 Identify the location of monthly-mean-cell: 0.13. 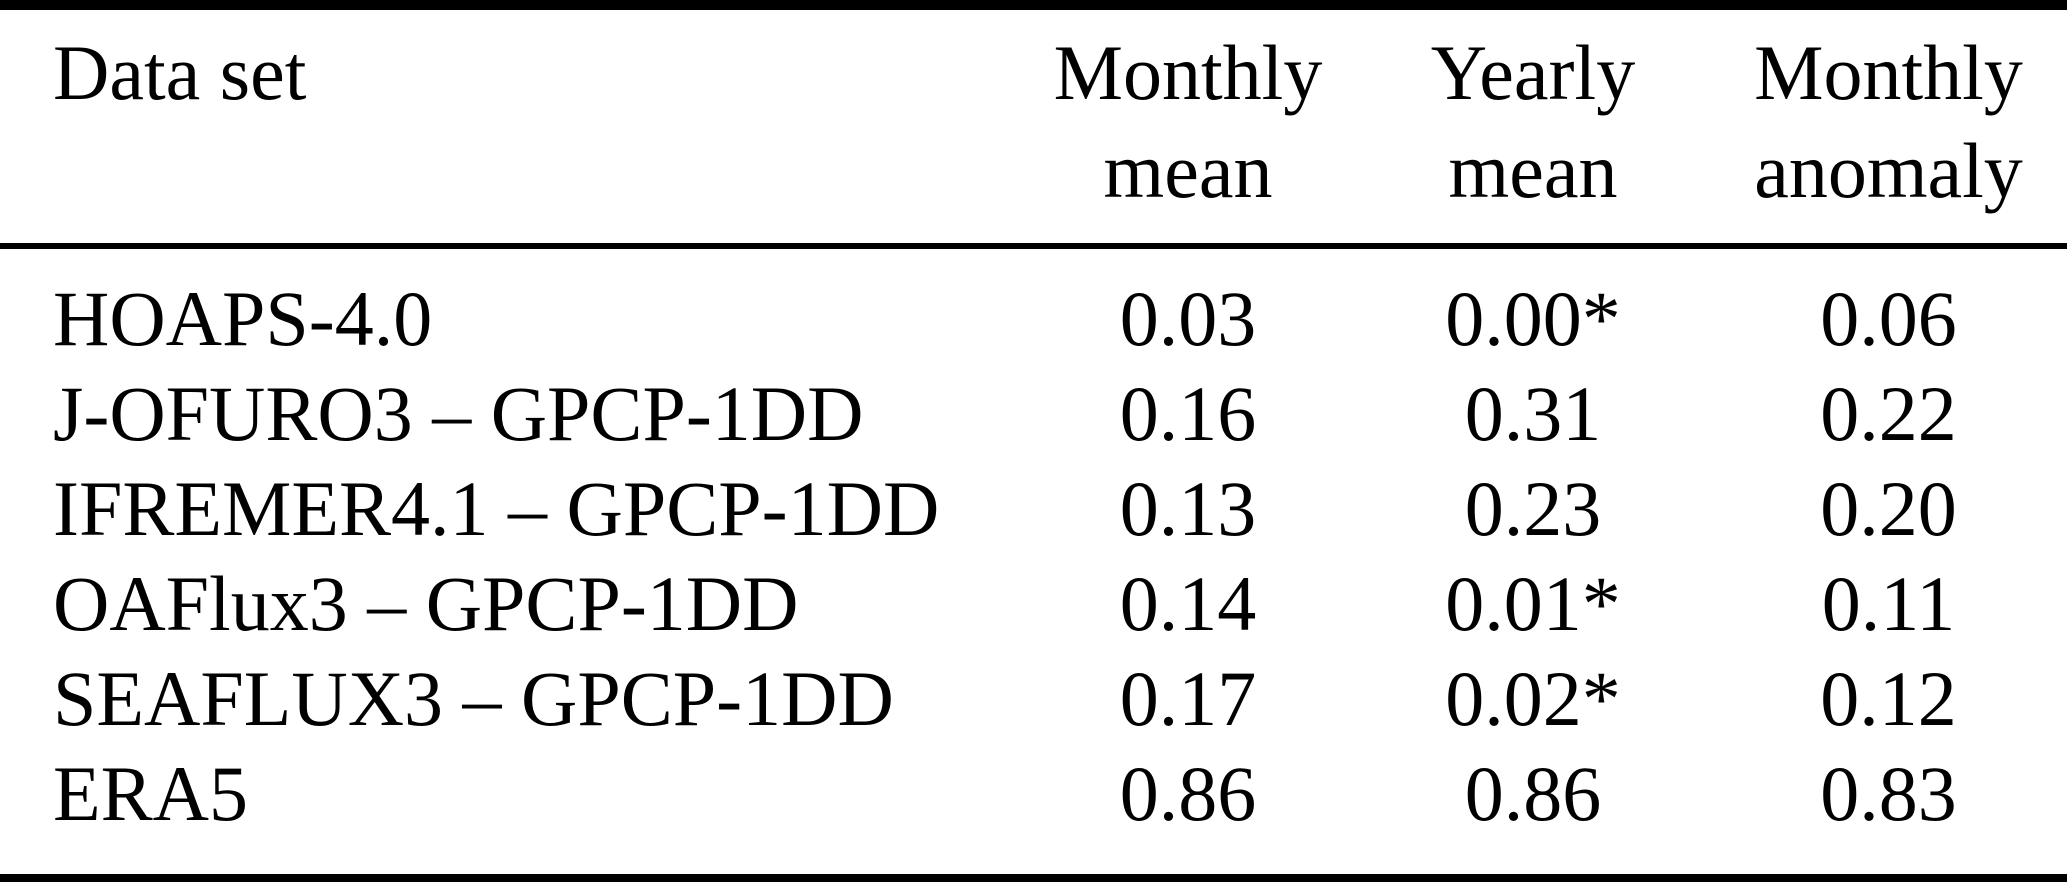
(1188, 508).